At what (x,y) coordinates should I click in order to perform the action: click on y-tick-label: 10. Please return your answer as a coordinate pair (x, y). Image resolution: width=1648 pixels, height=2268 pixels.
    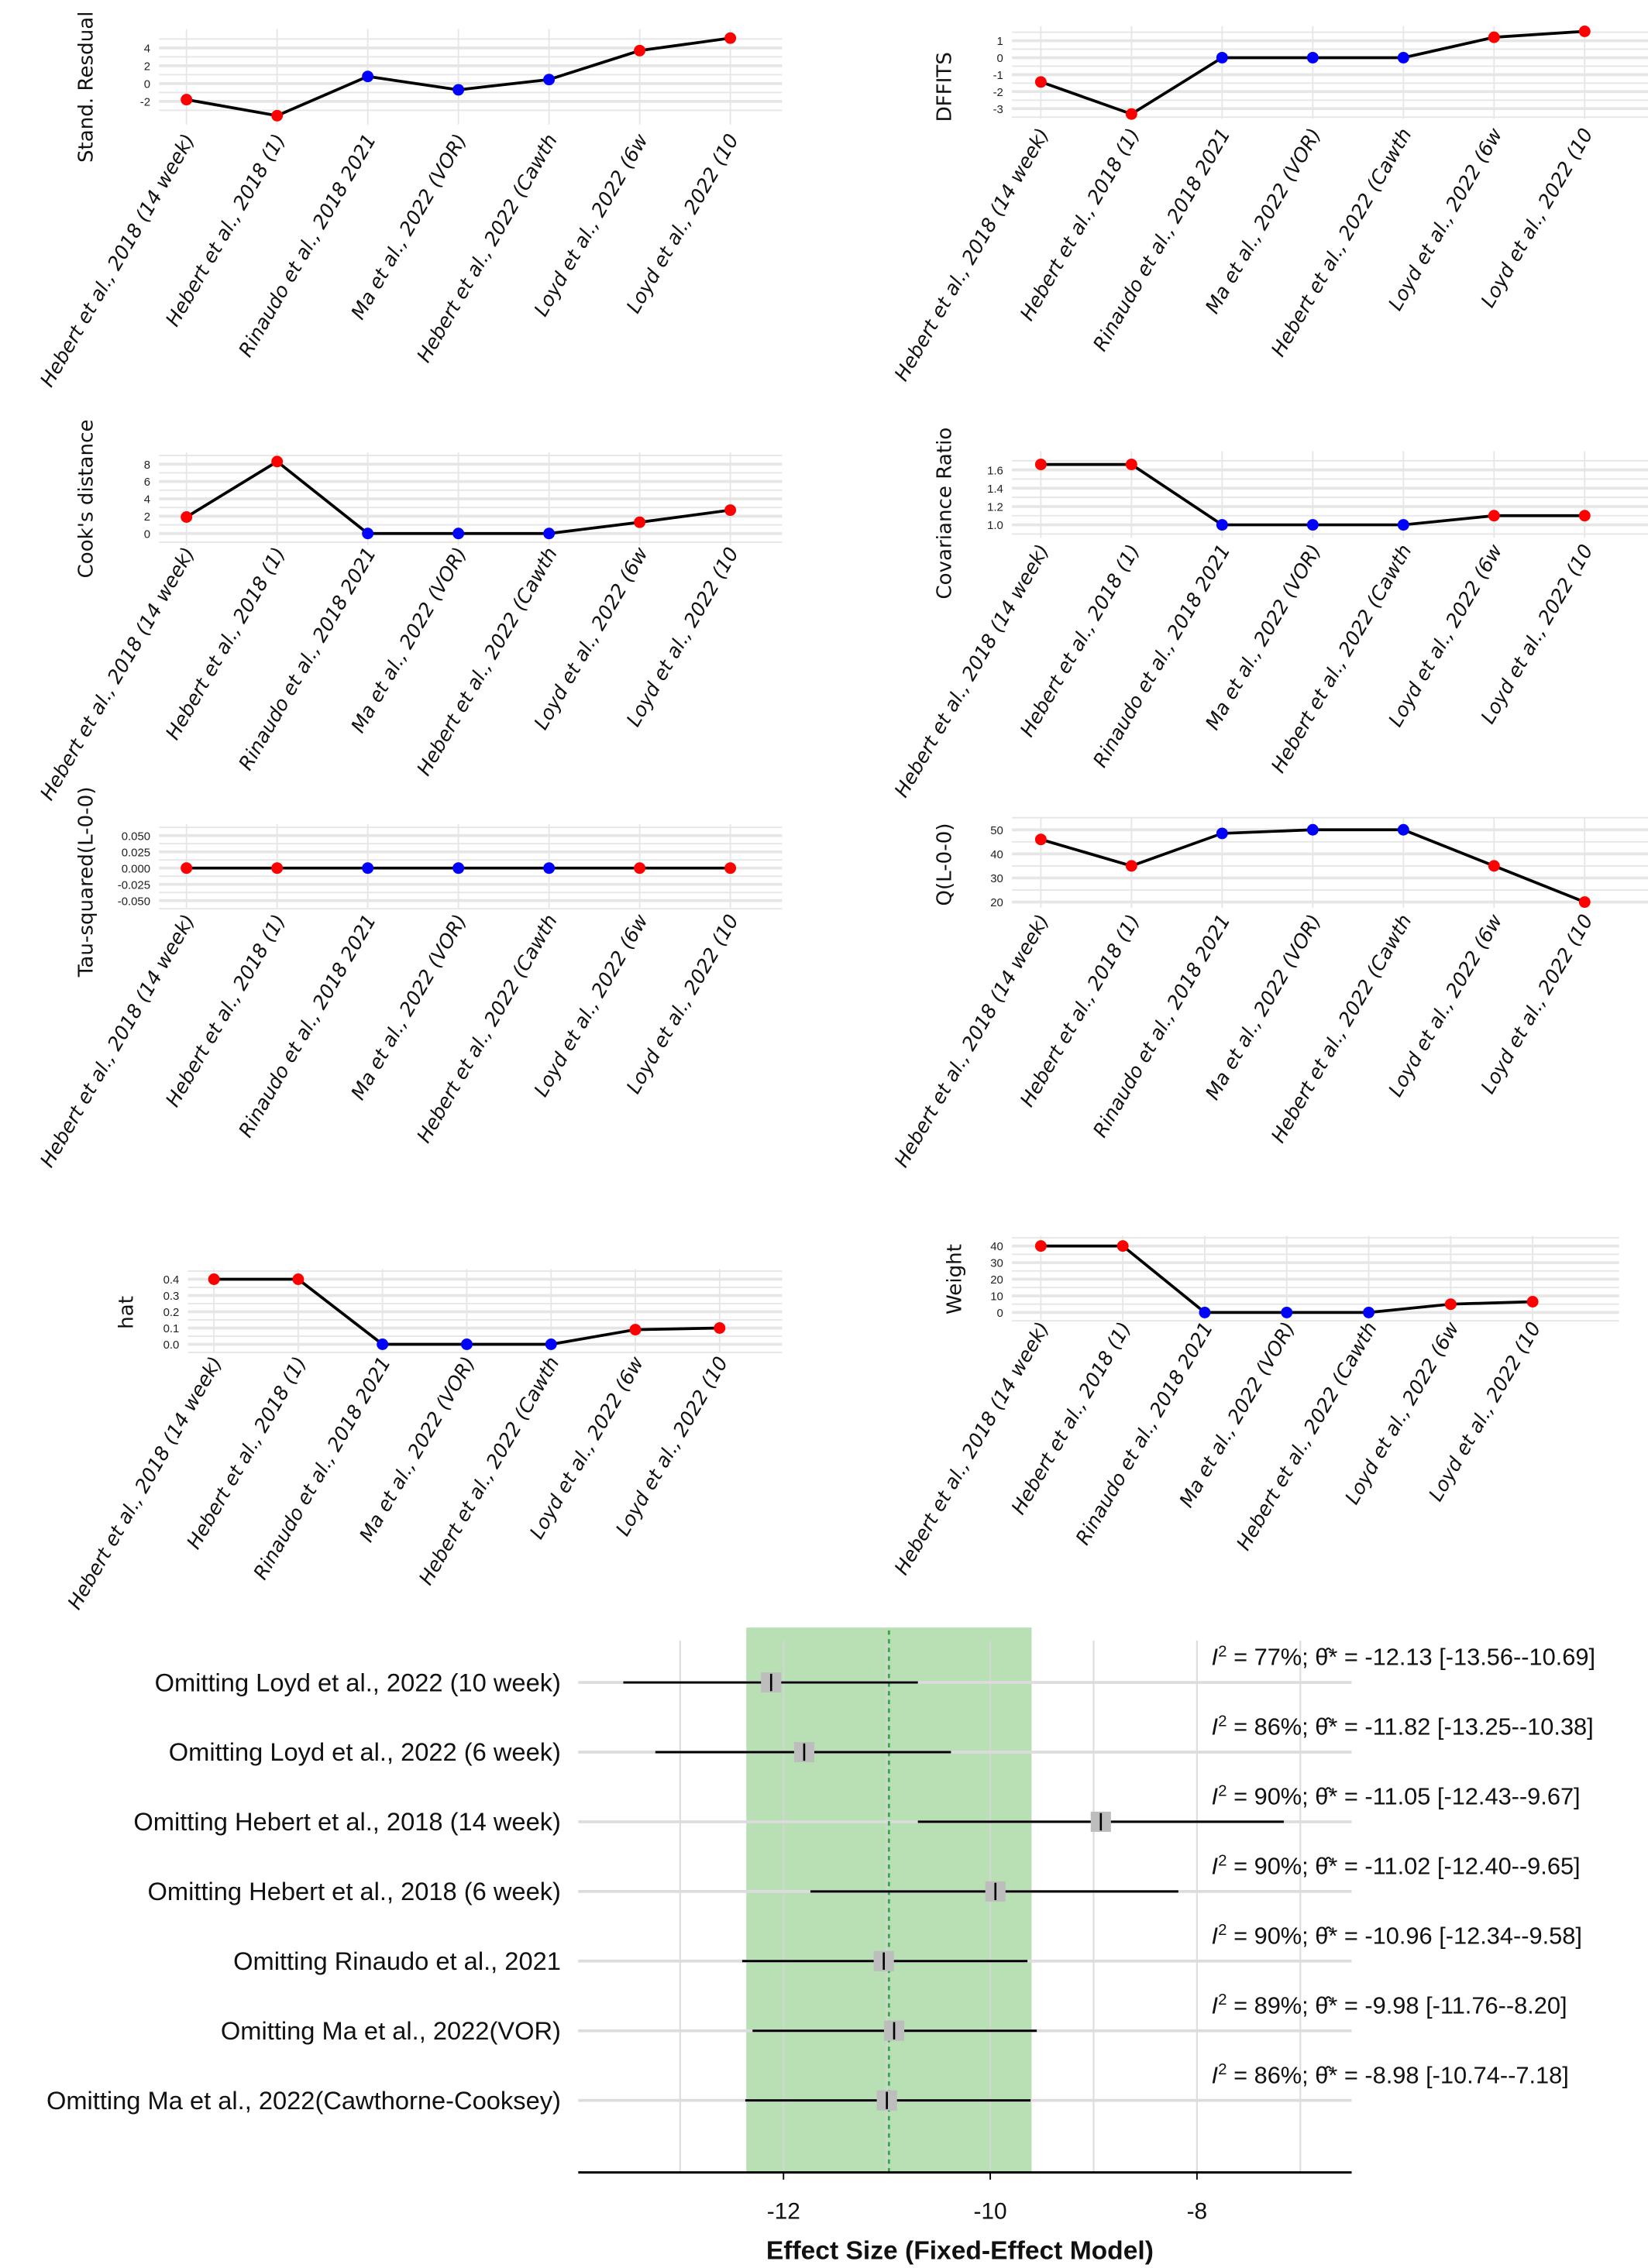
    Looking at the image, I should click on (996, 1297).